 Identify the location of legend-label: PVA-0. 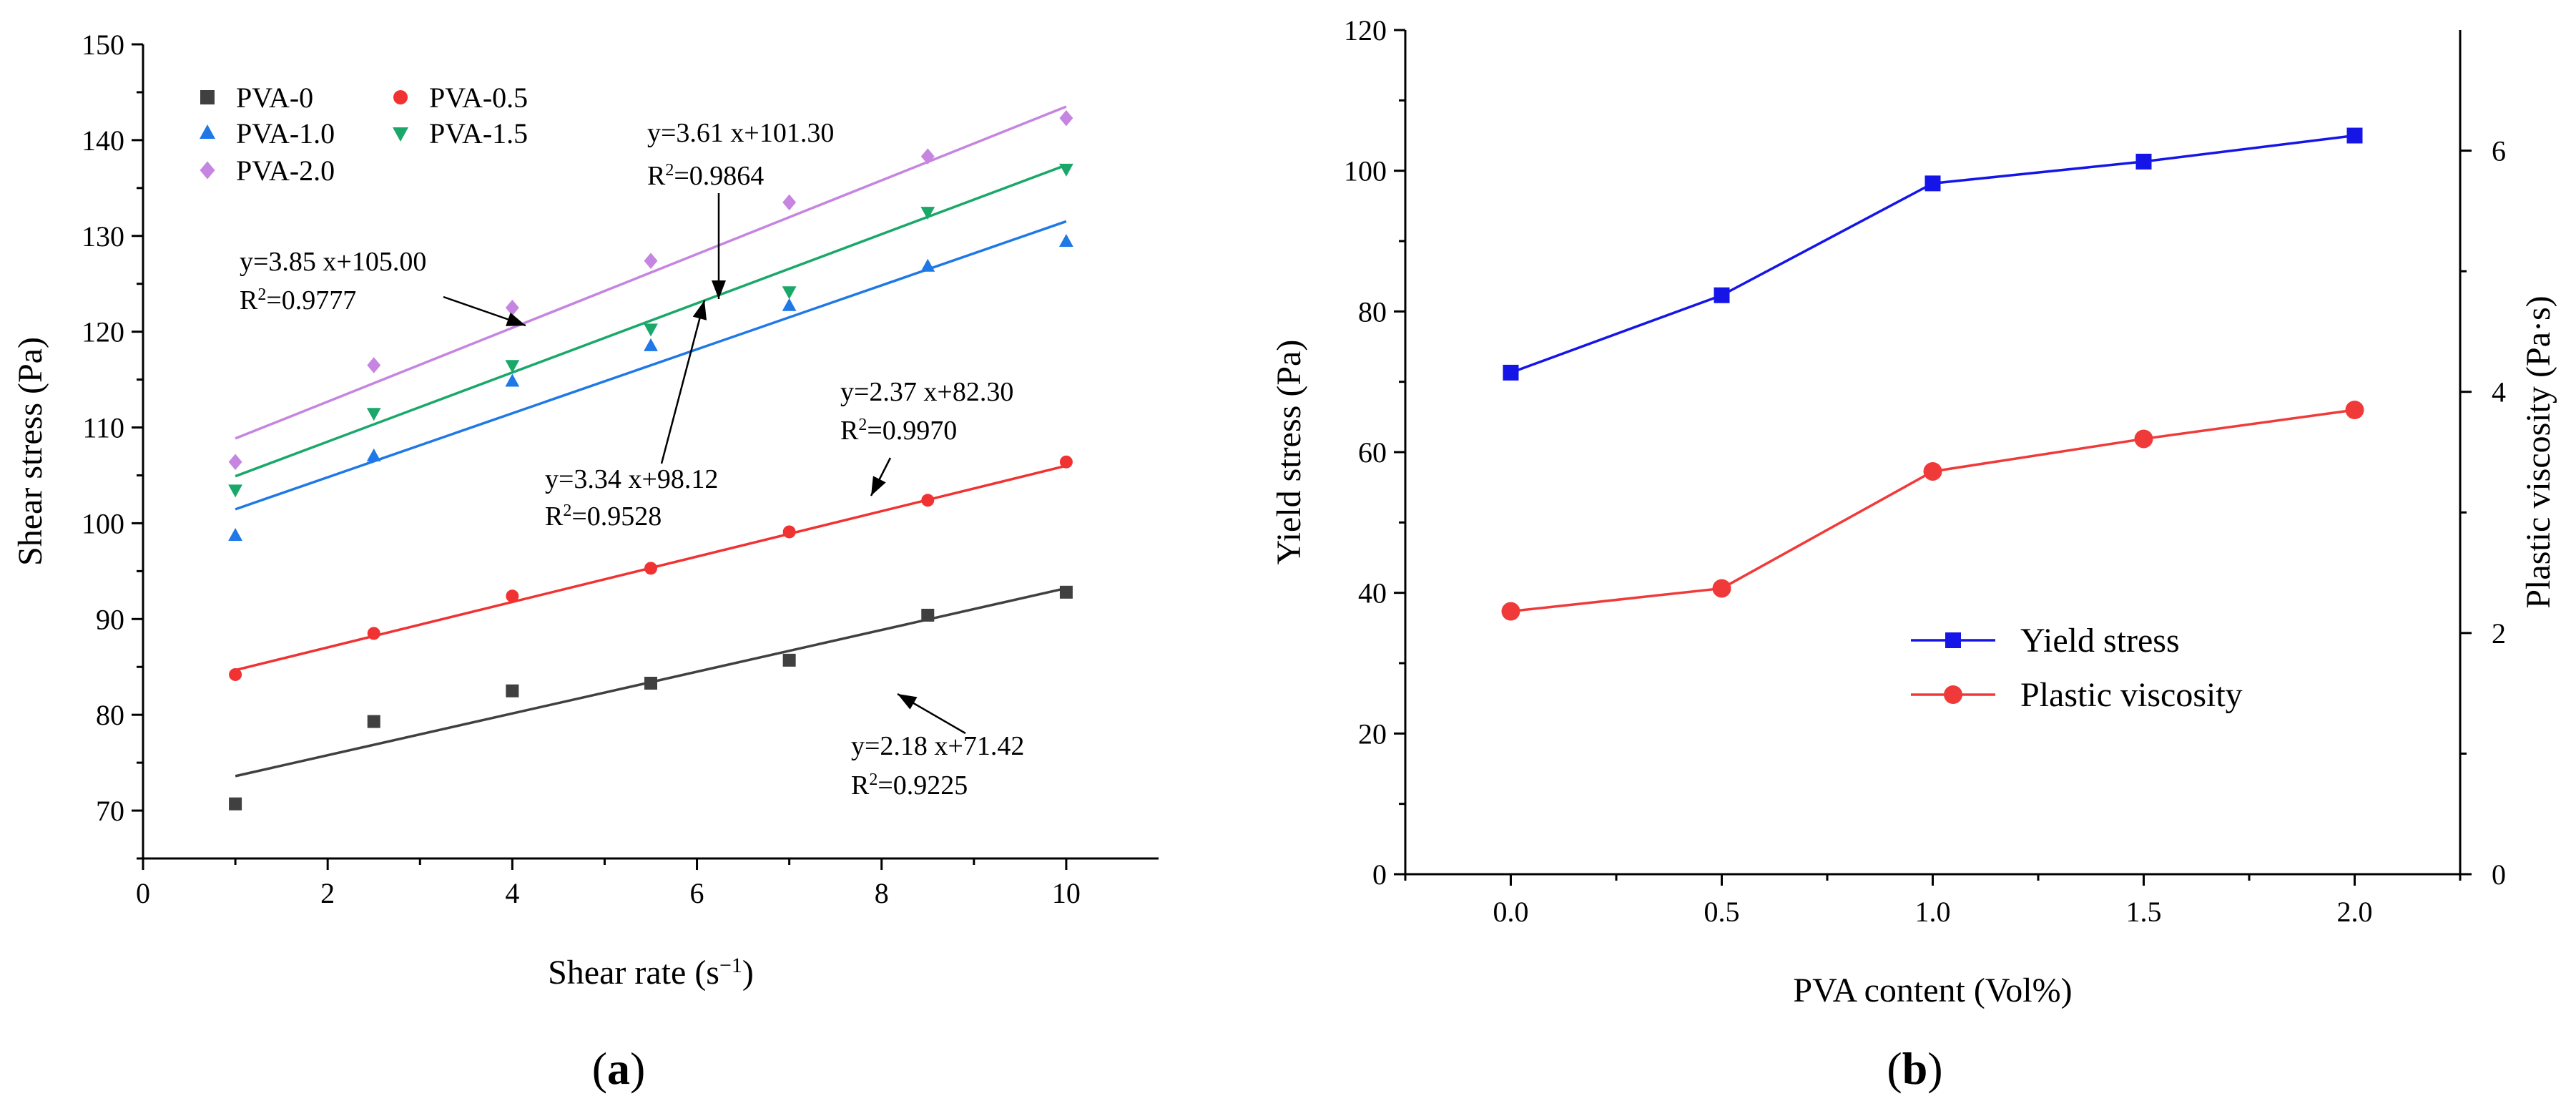
(275, 98).